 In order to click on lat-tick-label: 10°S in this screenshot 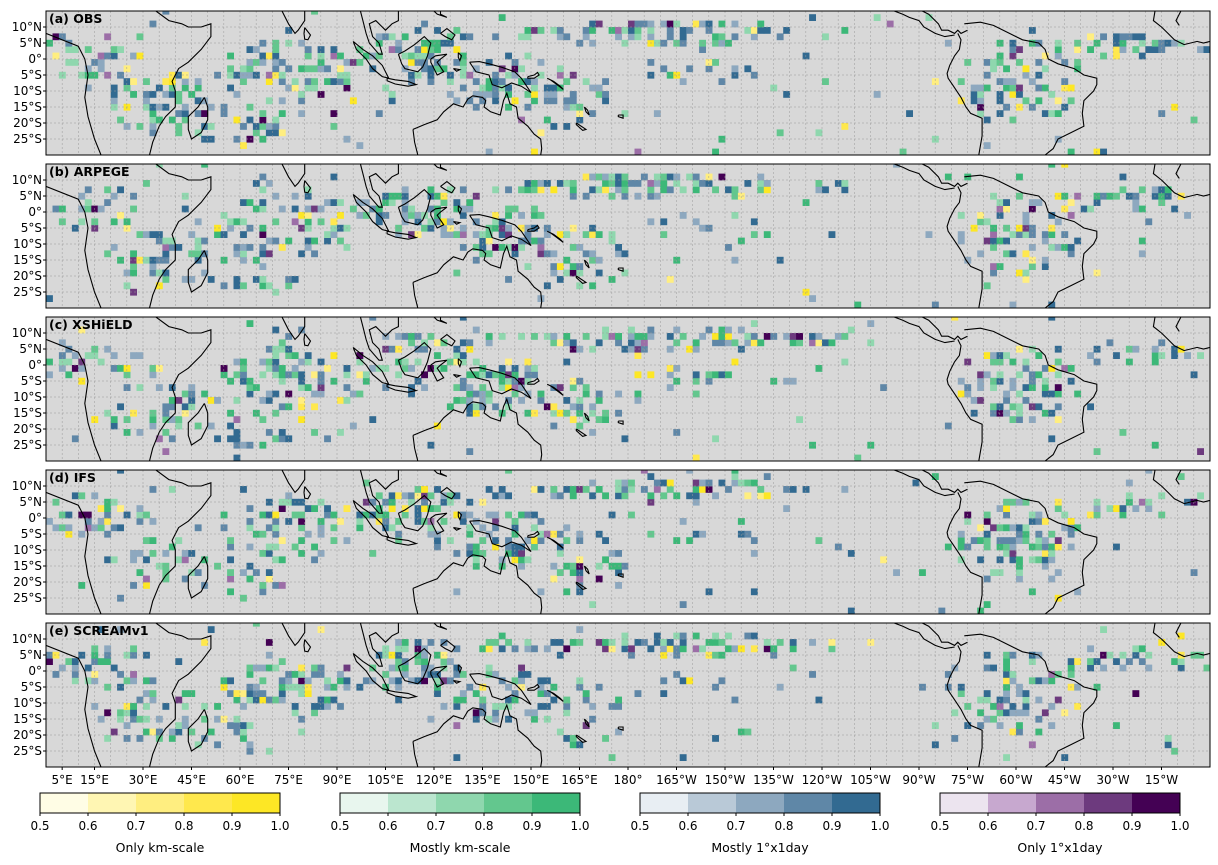, I will do `click(27, 244)`.